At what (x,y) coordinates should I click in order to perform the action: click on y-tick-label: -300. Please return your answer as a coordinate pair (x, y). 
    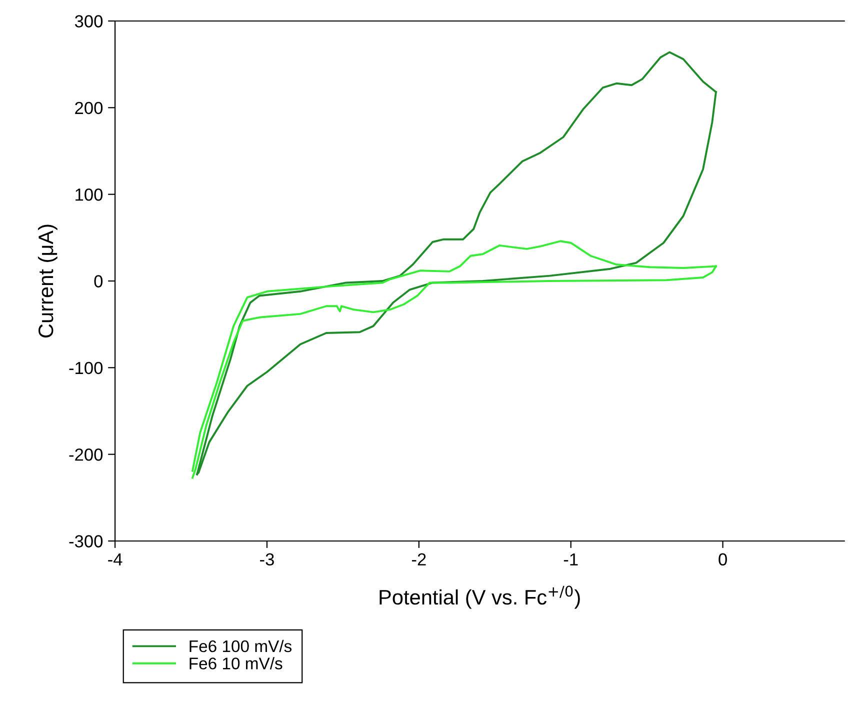
    Looking at the image, I should click on (86, 541).